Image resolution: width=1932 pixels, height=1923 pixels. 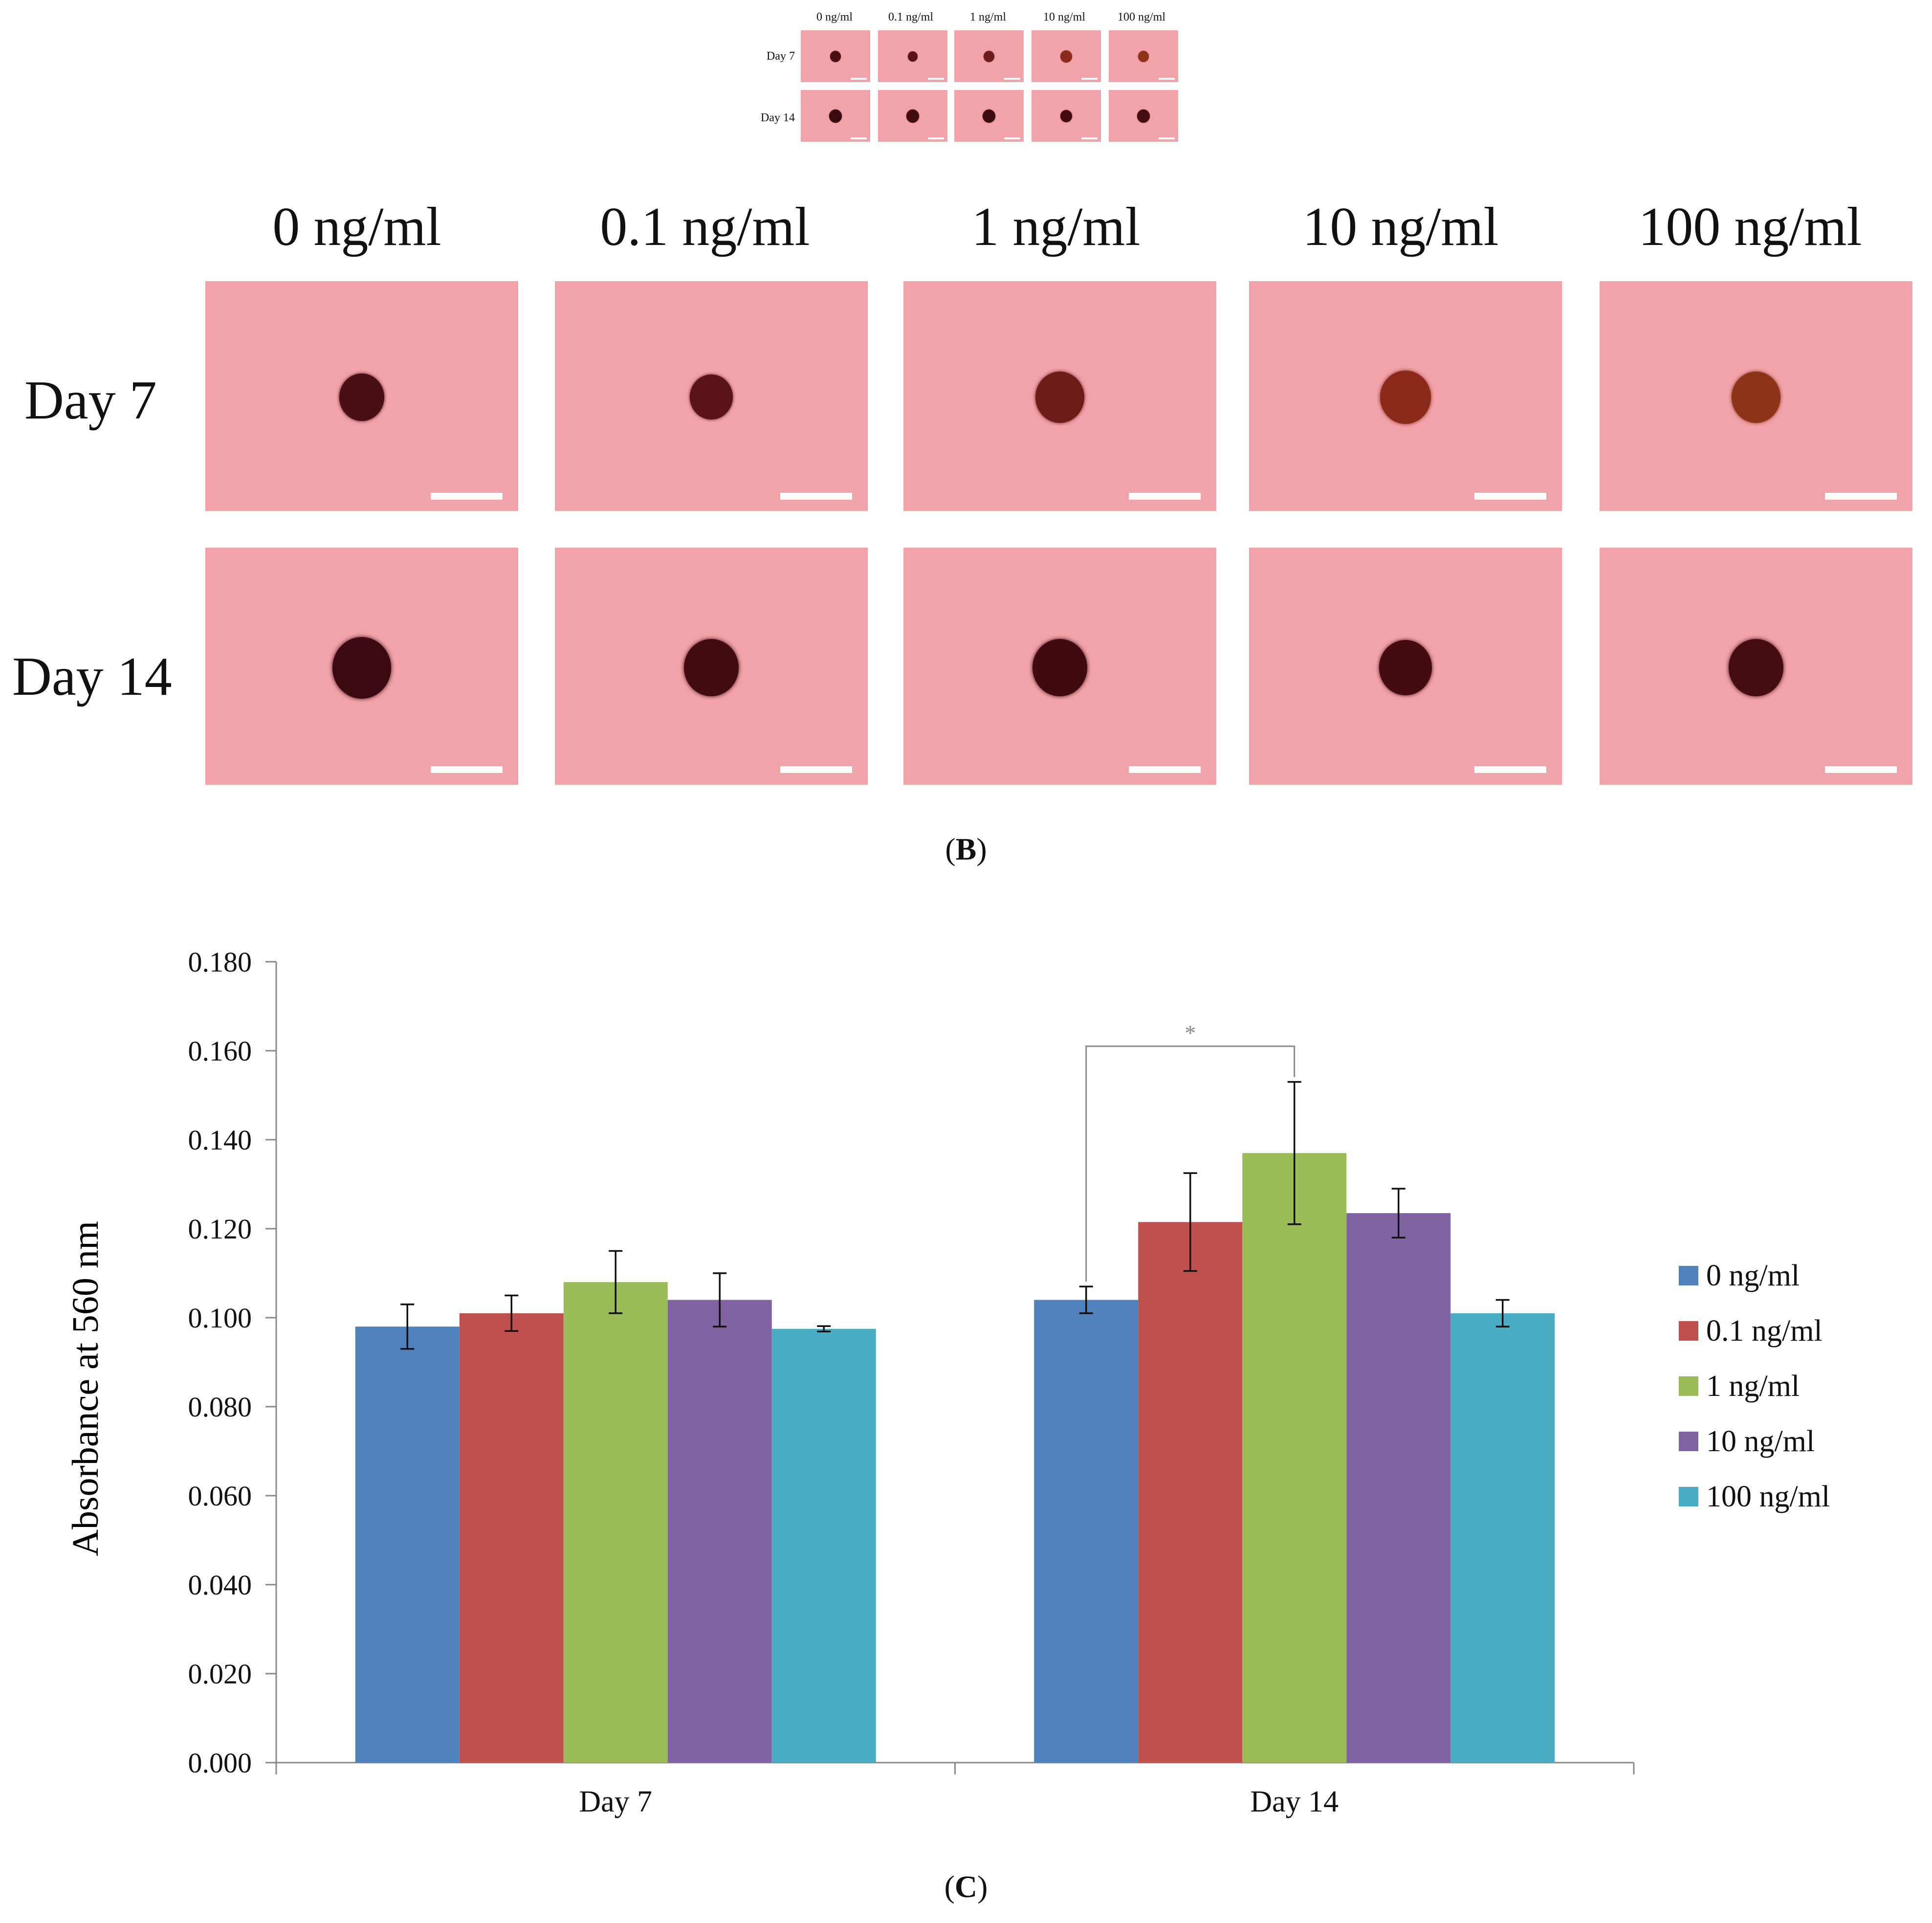 I want to click on column-label-0: 0 ng/ml, so click(x=356, y=227).